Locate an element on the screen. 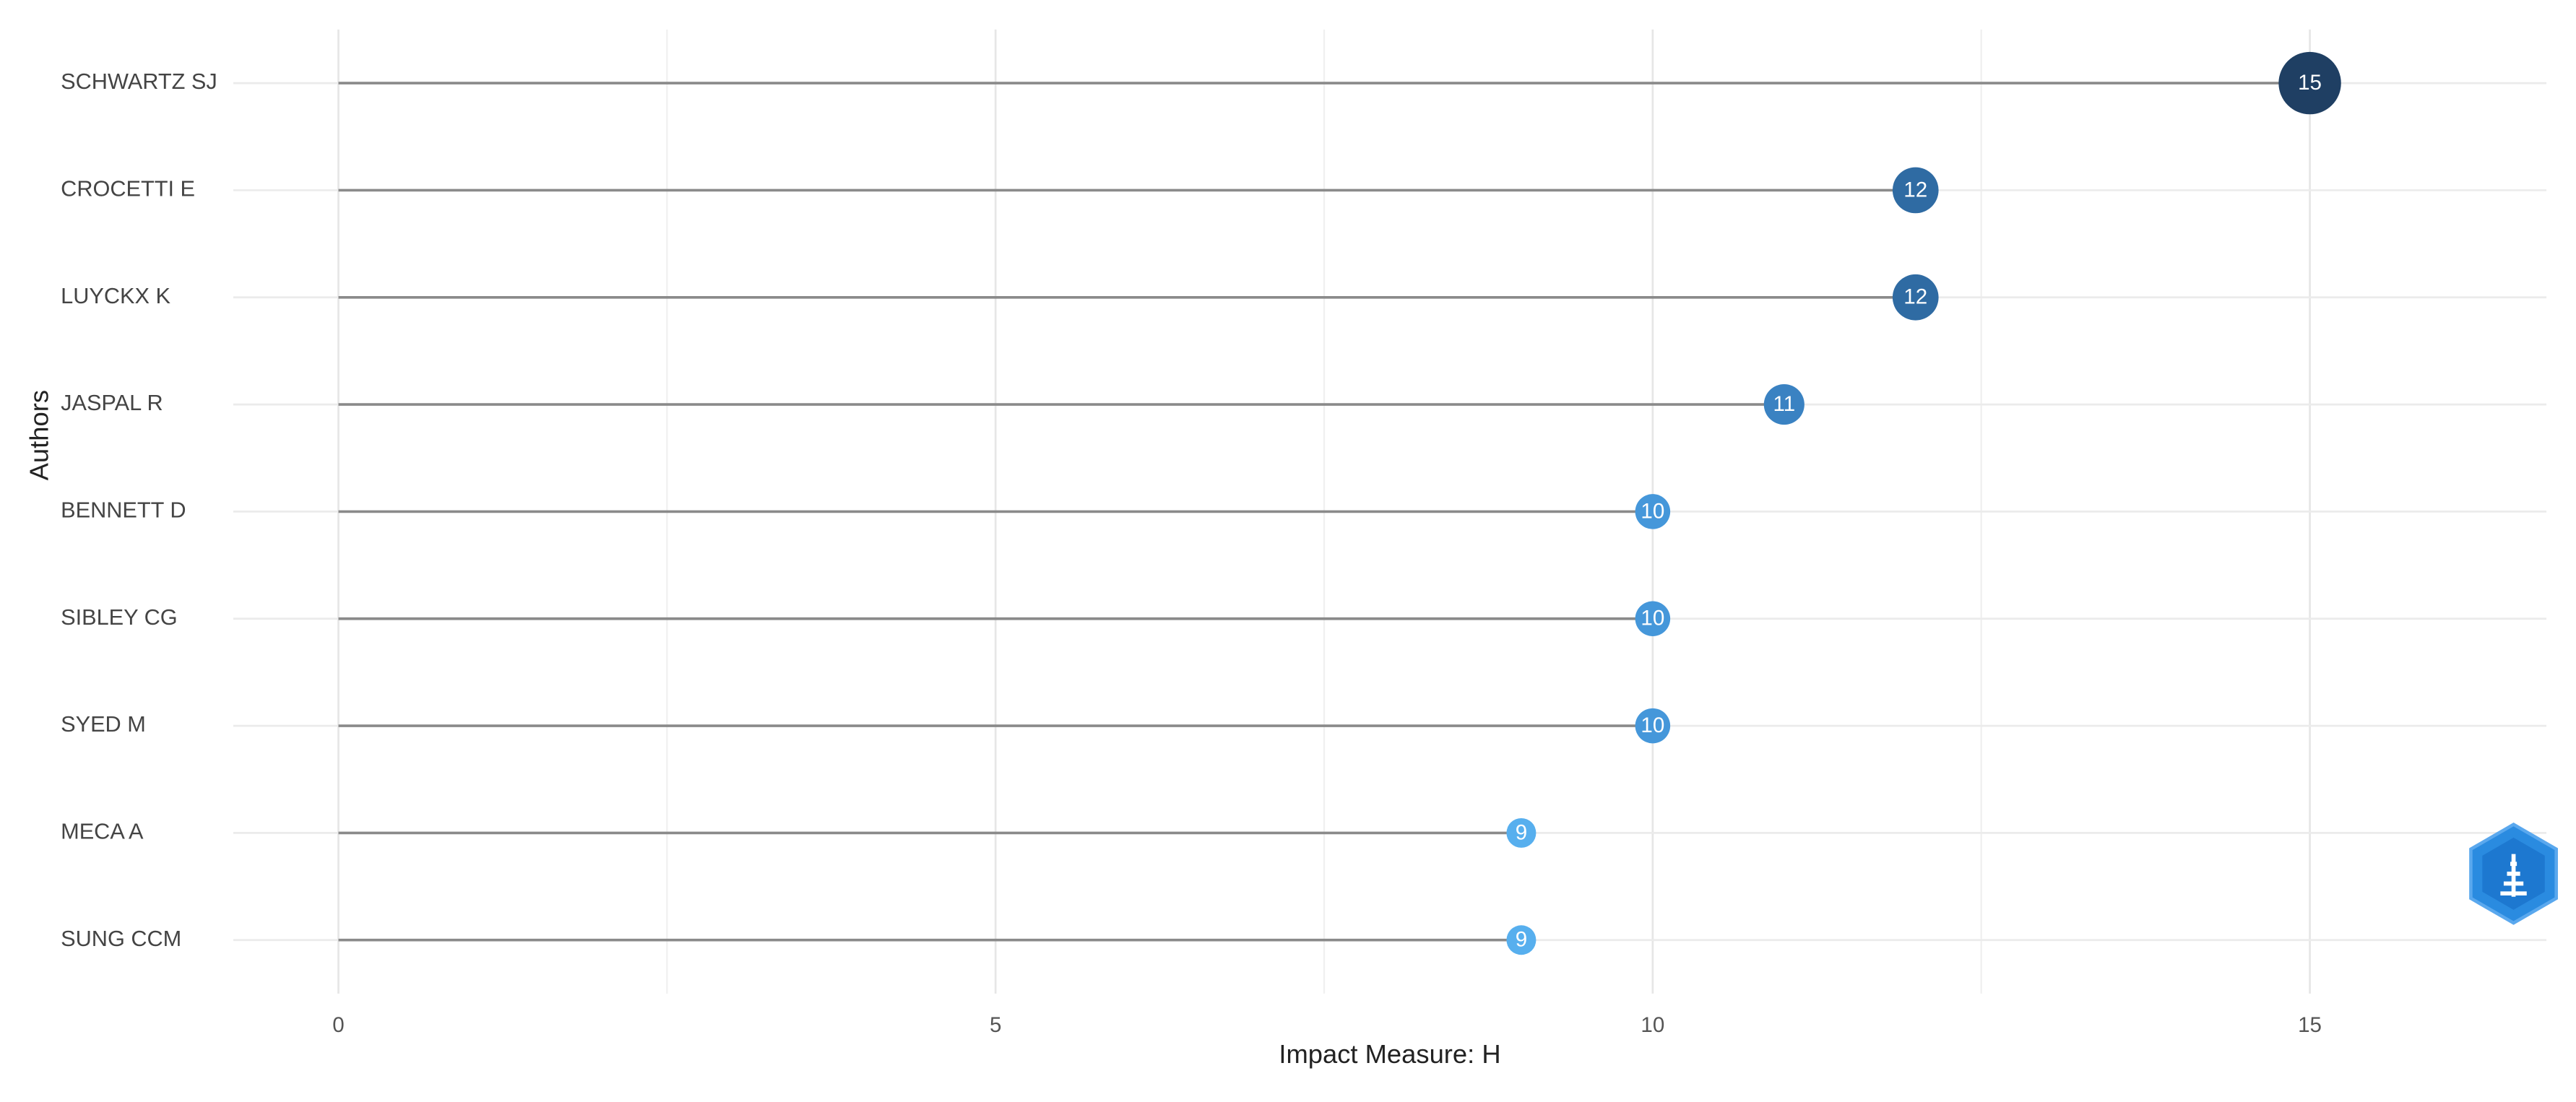 The image size is (2576, 1102). logo-mark is located at coordinates (2513, 876).